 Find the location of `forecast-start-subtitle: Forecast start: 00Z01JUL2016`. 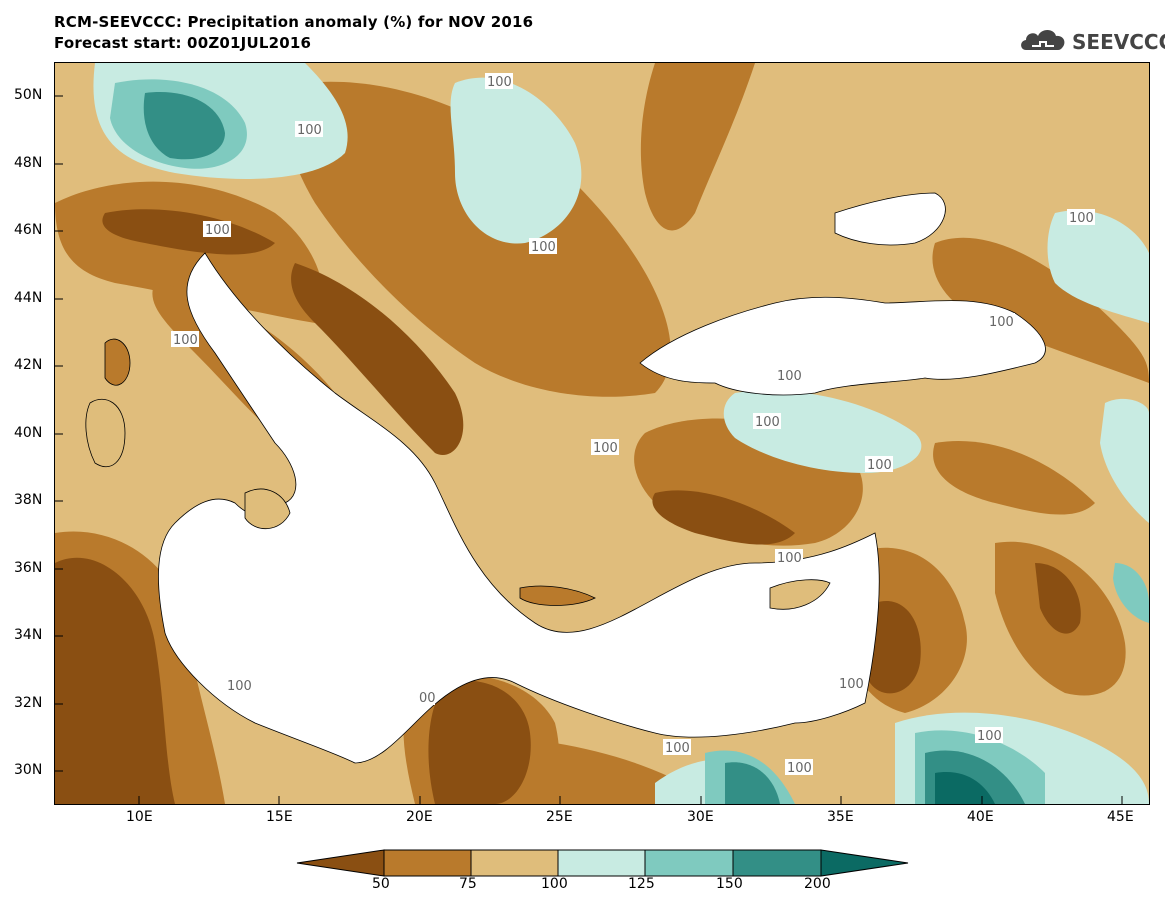

forecast-start-subtitle: Forecast start: 00Z01JUL2016 is located at coordinates (183, 43).